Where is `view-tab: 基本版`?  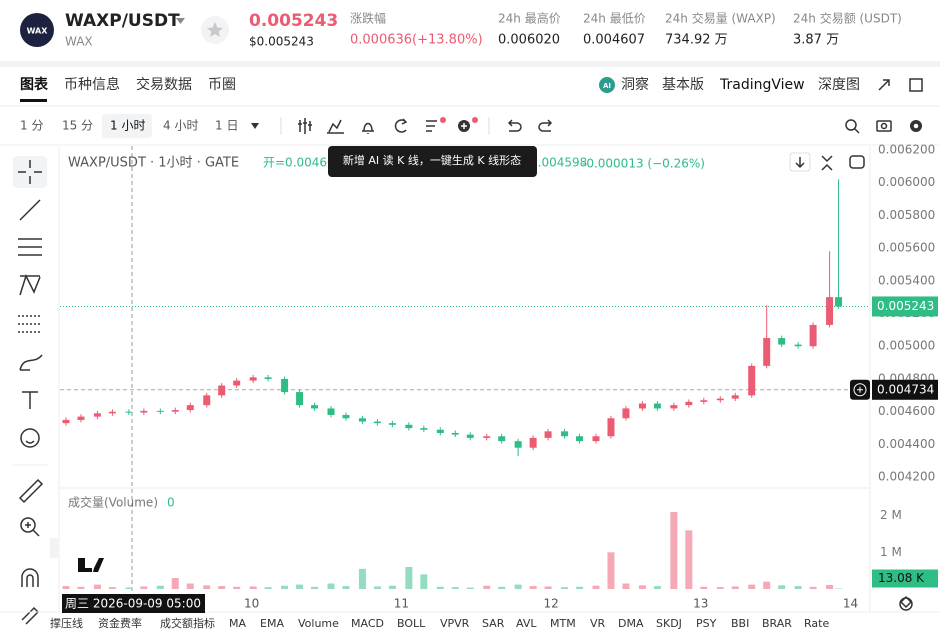
view-tab: 基本版 is located at coordinates (683, 84).